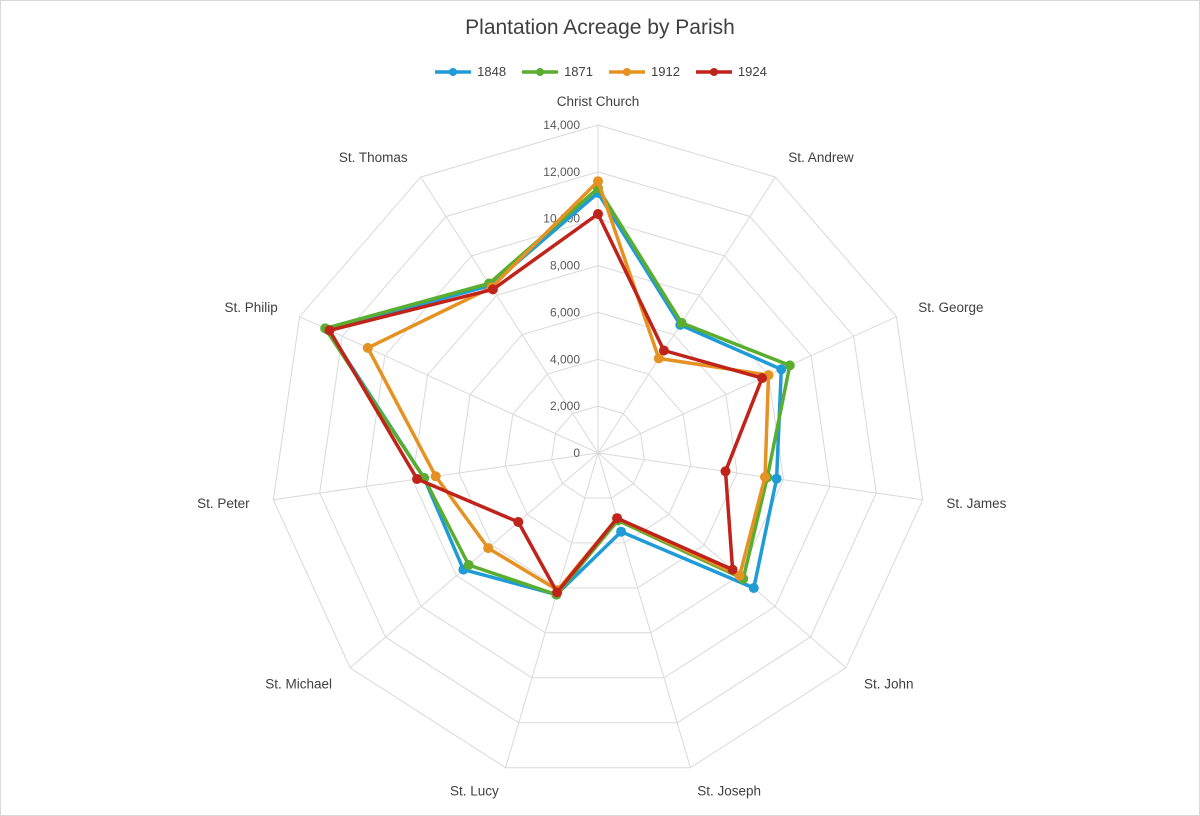 This screenshot has height=816, width=1200. I want to click on category-label: St. Thomas, so click(373, 157).